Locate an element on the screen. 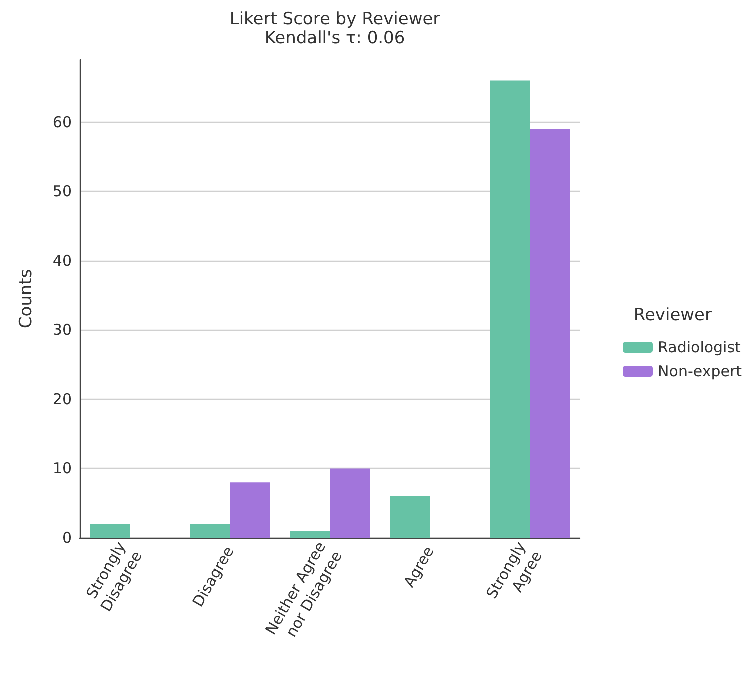  legend-label: Radiologist is located at coordinates (700, 347).